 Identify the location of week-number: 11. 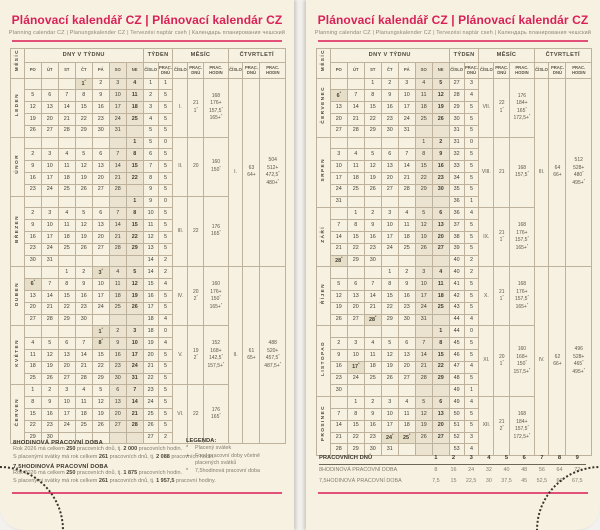
(150, 225).